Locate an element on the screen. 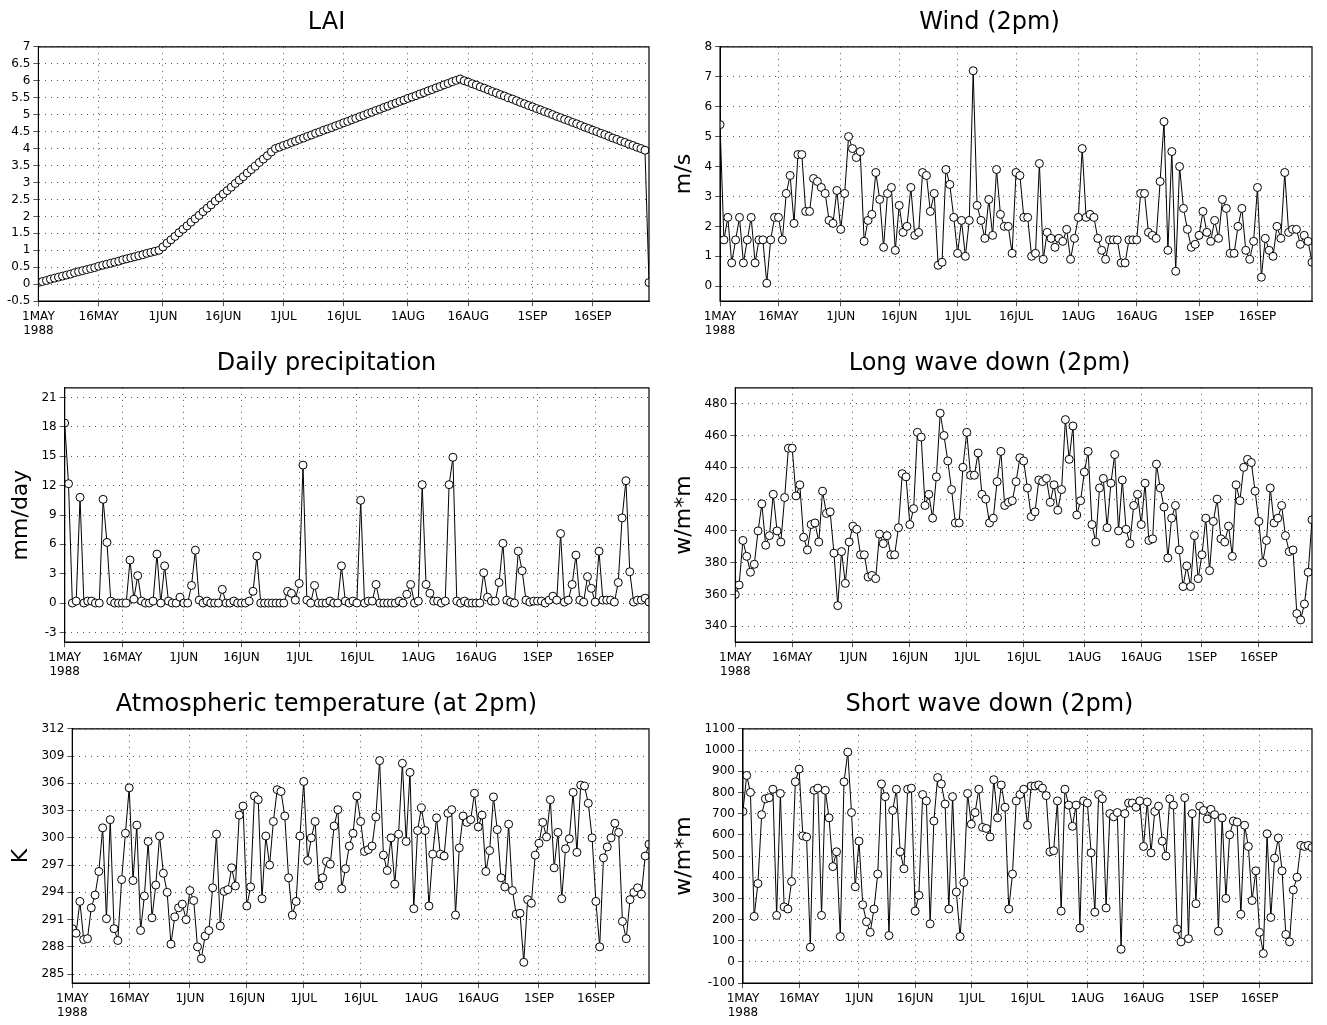 The height and width of the screenshot is (1025, 1327). y-tick-label: 380 is located at coordinates (716, 561).